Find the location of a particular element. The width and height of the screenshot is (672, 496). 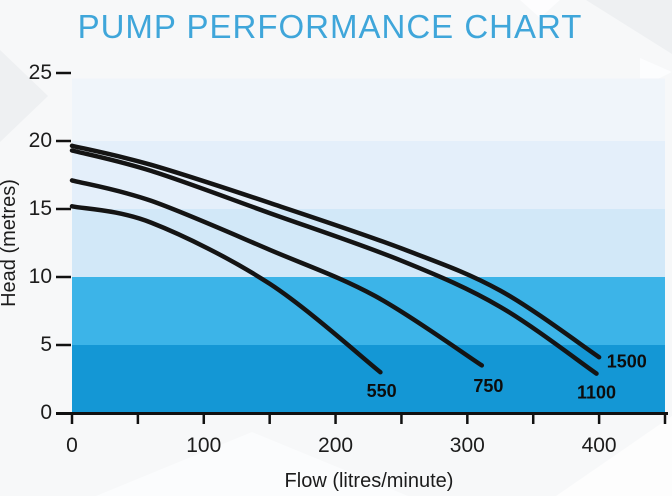

curve-label-750: 750 is located at coordinates (488, 386).